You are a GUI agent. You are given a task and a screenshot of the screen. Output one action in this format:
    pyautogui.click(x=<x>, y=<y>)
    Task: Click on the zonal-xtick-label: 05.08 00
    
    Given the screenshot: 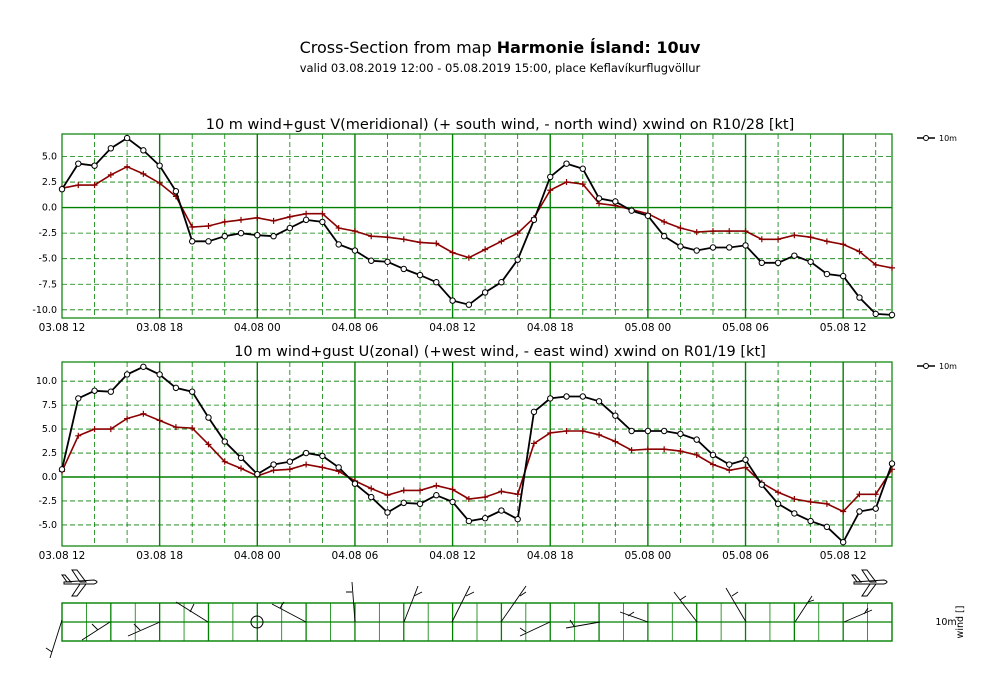 What is the action you would take?
    pyautogui.click(x=647, y=556)
    